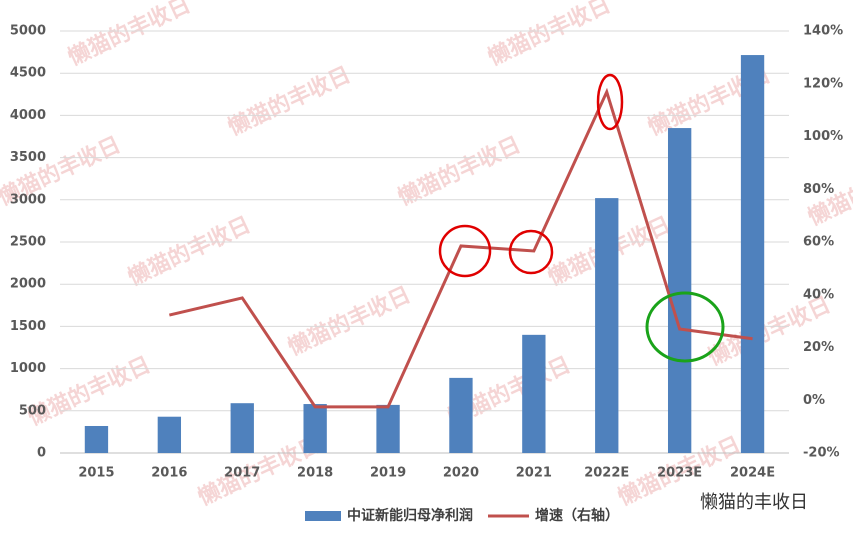  I want to click on x-tick-label: 2023E, so click(679, 473).